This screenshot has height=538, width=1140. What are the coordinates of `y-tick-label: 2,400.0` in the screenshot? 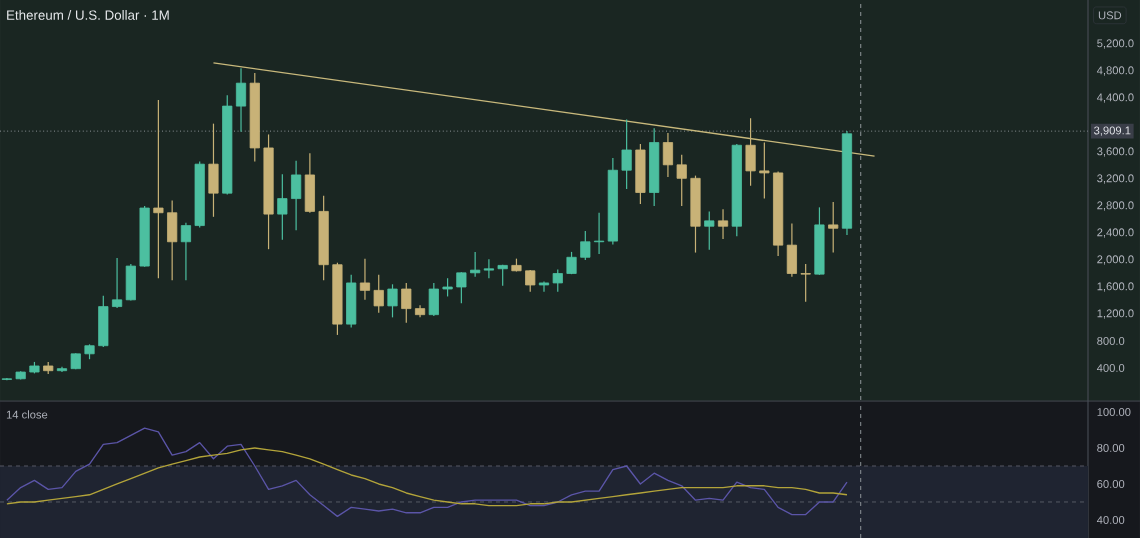 It's located at (1115, 233).